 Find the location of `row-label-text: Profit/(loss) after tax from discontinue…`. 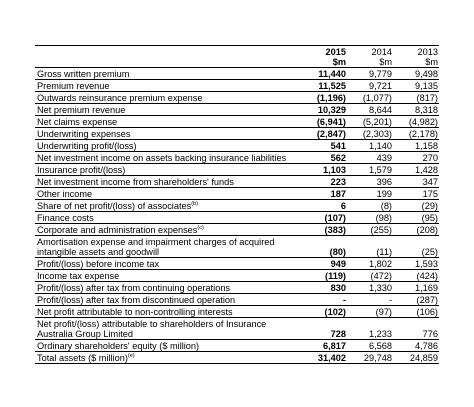

row-label-text: Profit/(loss) after tax from discontinue… is located at coordinates (136, 300).